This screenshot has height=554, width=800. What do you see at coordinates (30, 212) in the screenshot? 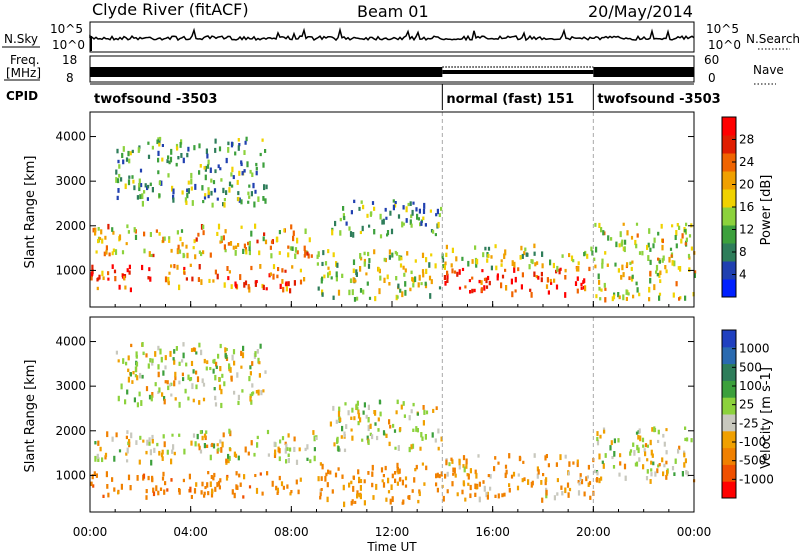
I see `power-ylabel: Slant Range [km]` at bounding box center [30, 212].